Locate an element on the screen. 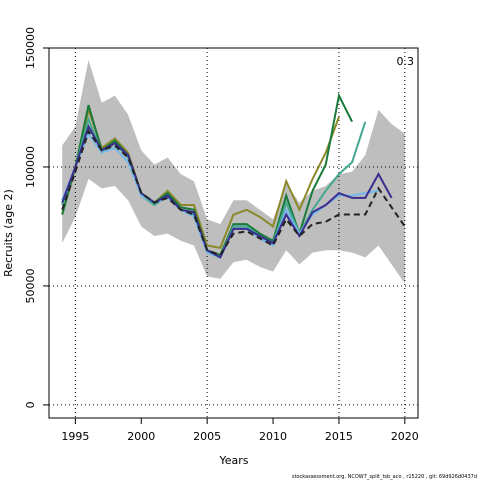 This screenshot has width=480, height=480. x-tick-label: 2010 is located at coordinates (273, 436).